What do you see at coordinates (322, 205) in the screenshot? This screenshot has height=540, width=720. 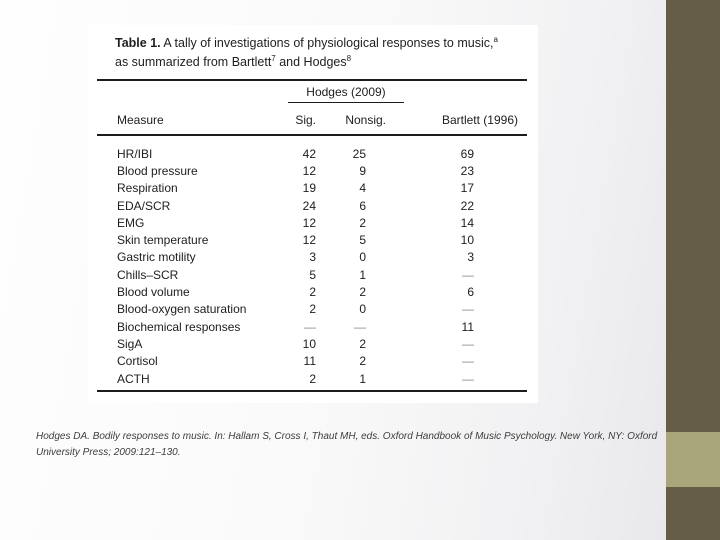 I see `table-row: EDA/SCR 24 6 22` at bounding box center [322, 205].